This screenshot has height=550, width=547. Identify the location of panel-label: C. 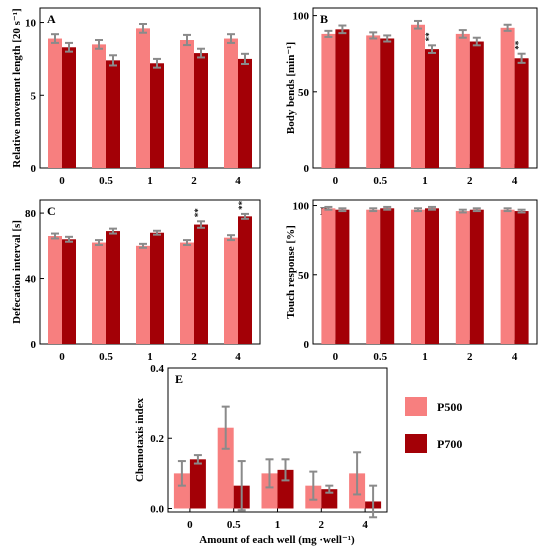
(51, 211).